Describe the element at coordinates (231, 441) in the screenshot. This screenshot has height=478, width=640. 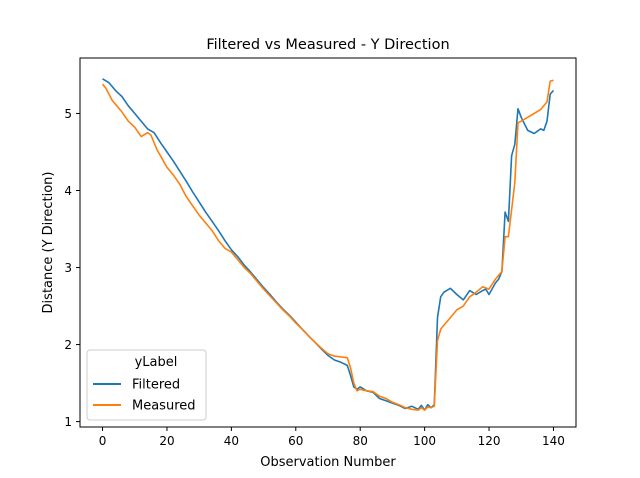
I see `x-tick-label: 40` at that location.